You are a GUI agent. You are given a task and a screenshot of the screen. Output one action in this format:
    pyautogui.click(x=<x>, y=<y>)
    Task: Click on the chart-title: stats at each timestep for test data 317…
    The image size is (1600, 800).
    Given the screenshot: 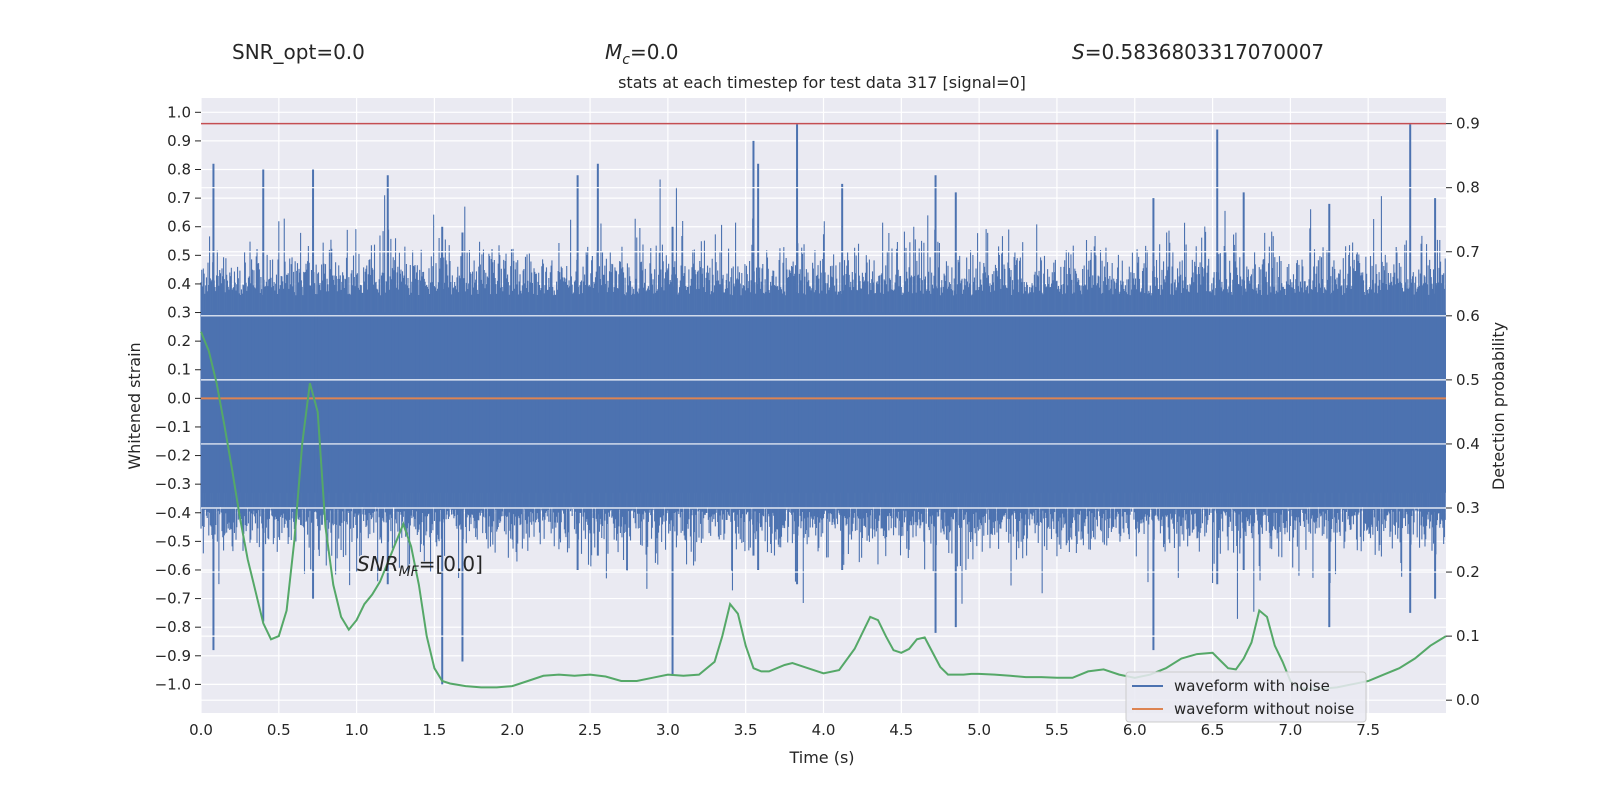 What is the action you would take?
    pyautogui.click(x=822, y=82)
    